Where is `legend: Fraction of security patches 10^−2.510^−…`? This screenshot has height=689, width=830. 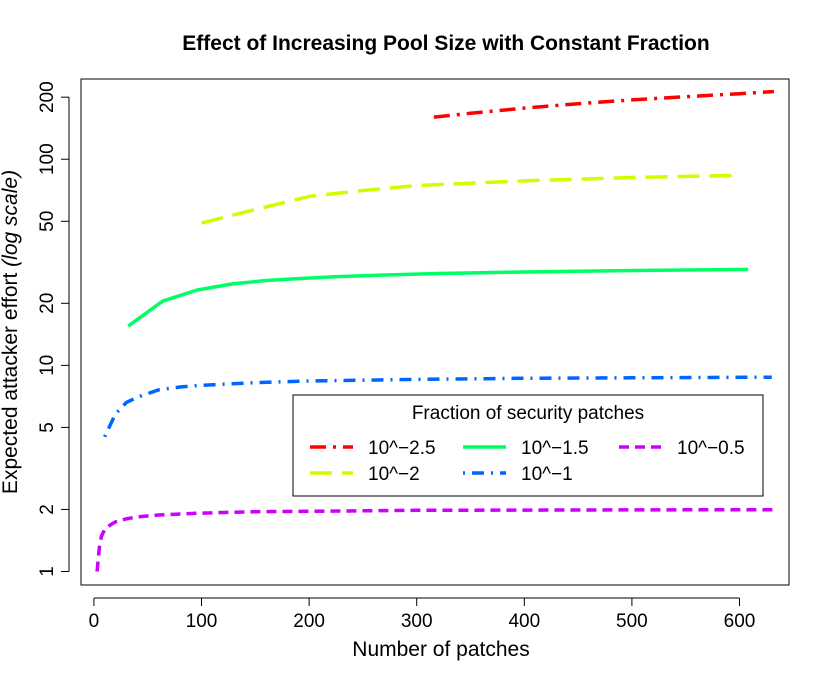 legend: Fraction of security patches 10^−2.510^−… is located at coordinates (528, 445).